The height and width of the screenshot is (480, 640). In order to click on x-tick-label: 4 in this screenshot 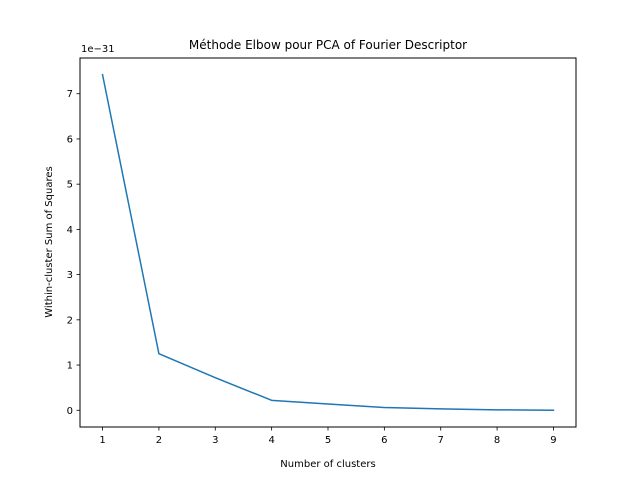, I will do `click(271, 440)`.